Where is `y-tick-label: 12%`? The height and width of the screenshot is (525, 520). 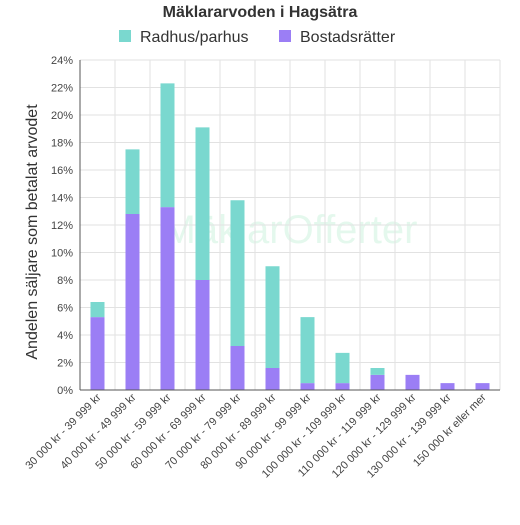
y-tick-label: 12% is located at coordinates (62, 226).